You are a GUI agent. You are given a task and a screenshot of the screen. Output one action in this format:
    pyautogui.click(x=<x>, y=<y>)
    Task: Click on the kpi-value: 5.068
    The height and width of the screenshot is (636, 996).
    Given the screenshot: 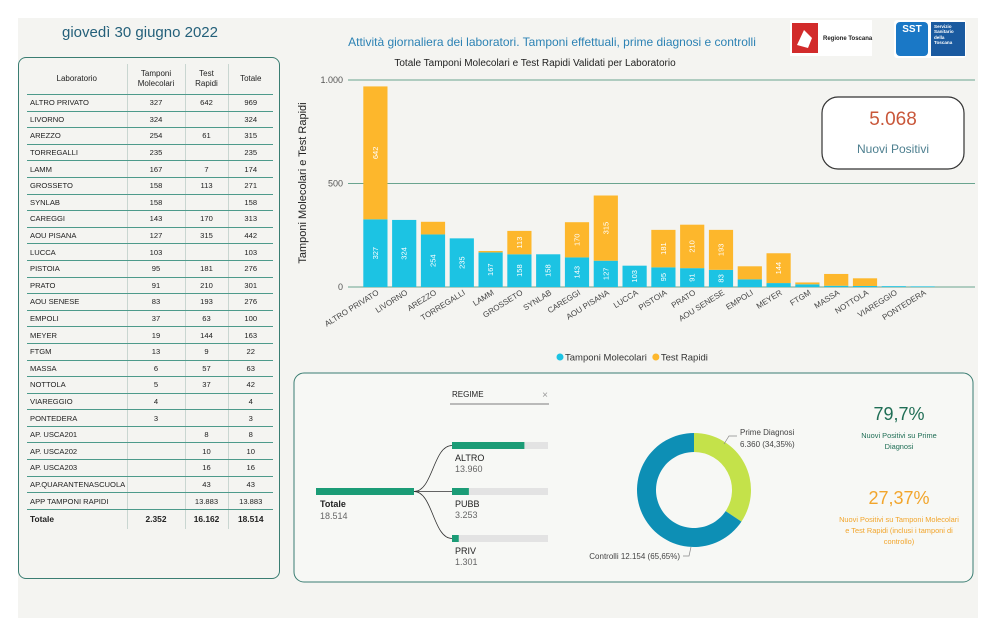 What is the action you would take?
    pyautogui.click(x=893, y=119)
    